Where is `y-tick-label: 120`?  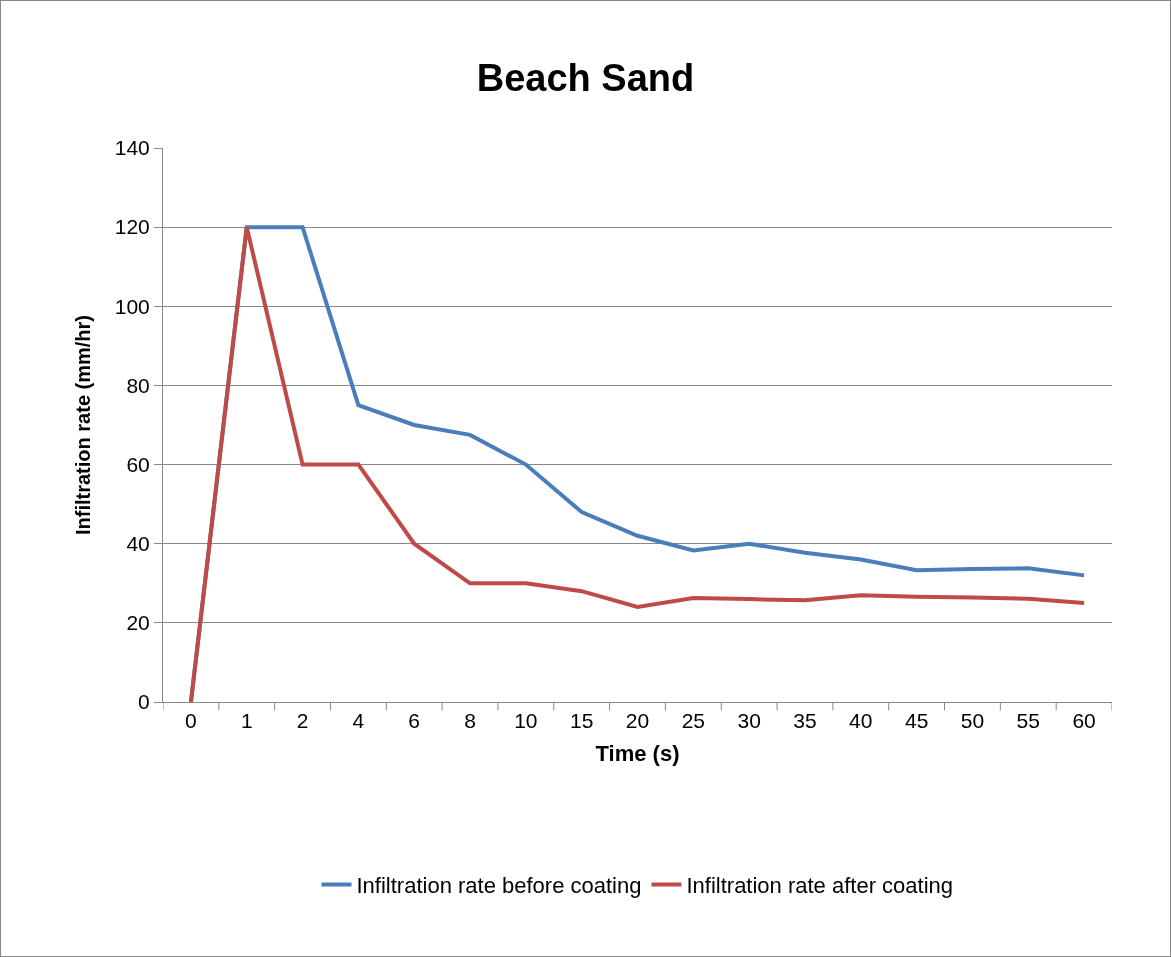
y-tick-label: 120 is located at coordinates (132, 227).